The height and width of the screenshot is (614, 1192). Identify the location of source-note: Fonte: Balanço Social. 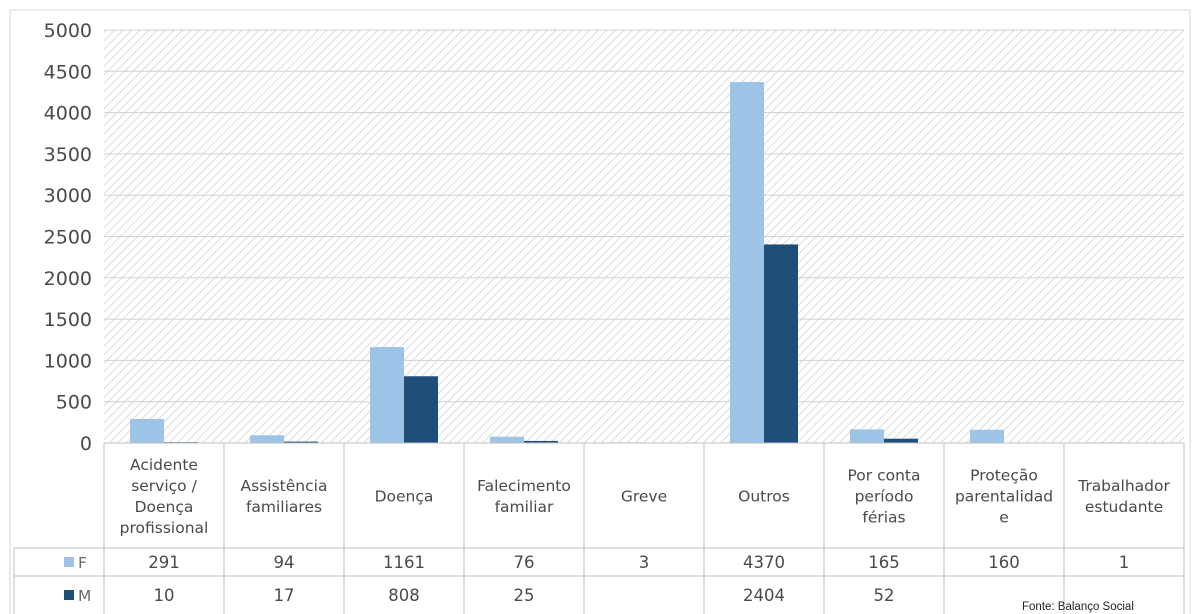
(1078, 607).